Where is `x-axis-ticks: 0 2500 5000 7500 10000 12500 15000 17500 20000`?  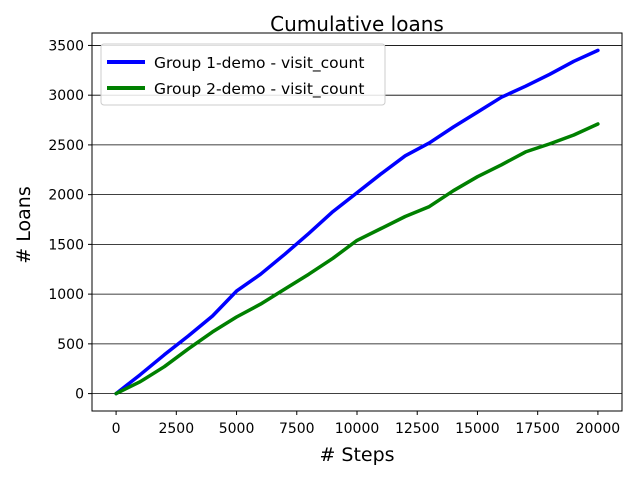
x-axis-ticks: 0 2500 5000 7500 10000 12500 15000 17500 20000 is located at coordinates (366, 424).